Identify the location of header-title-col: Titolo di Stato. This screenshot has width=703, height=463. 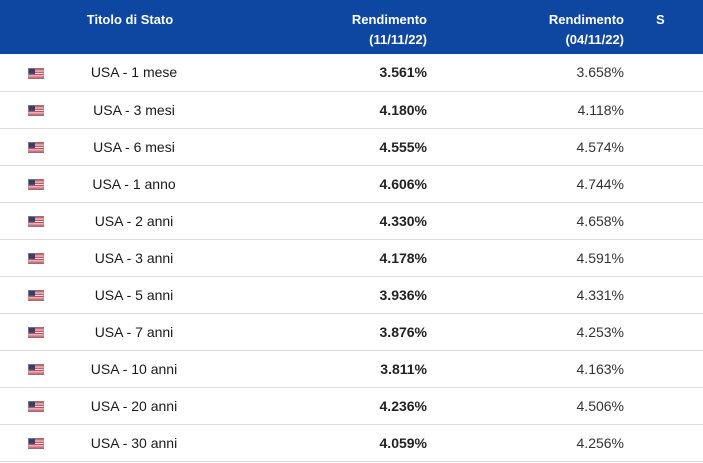
(134, 27).